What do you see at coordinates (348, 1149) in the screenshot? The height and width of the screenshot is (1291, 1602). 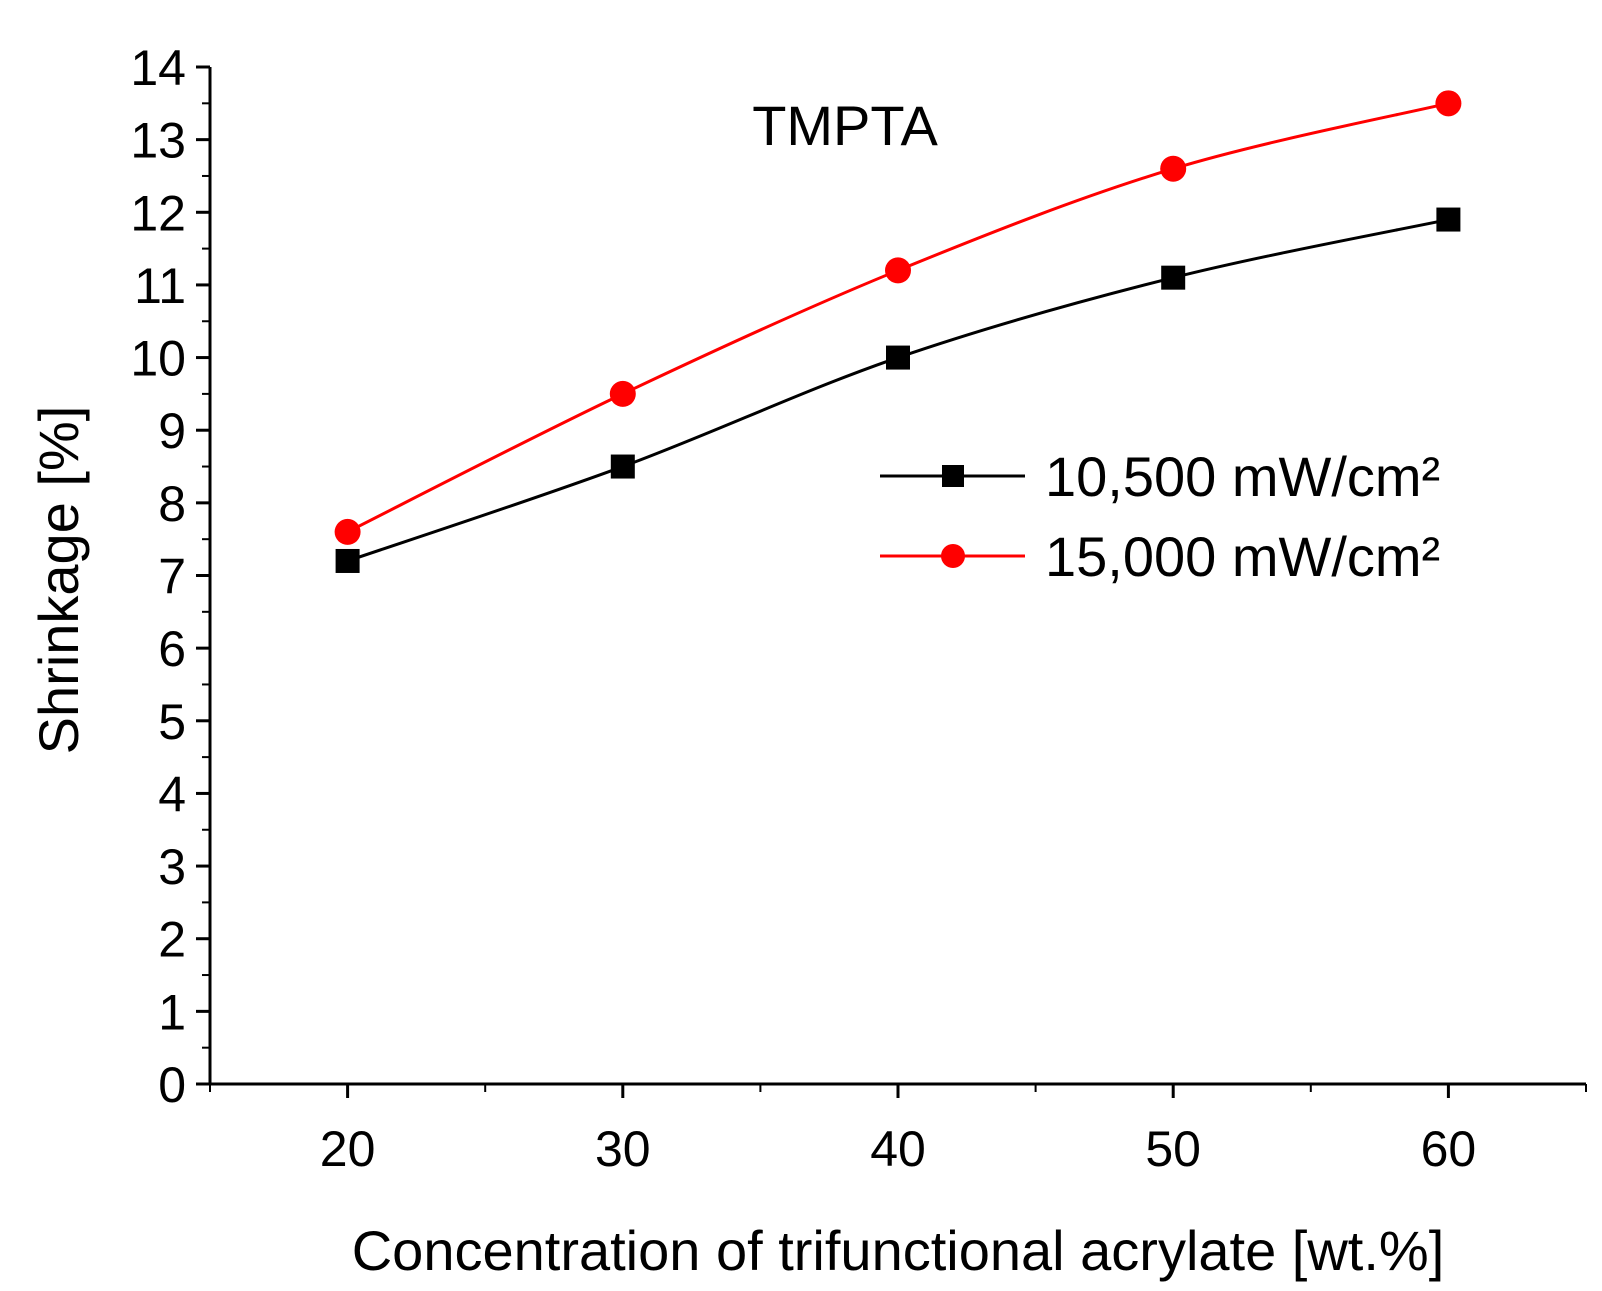 I see `x-tick-label-20: 20` at bounding box center [348, 1149].